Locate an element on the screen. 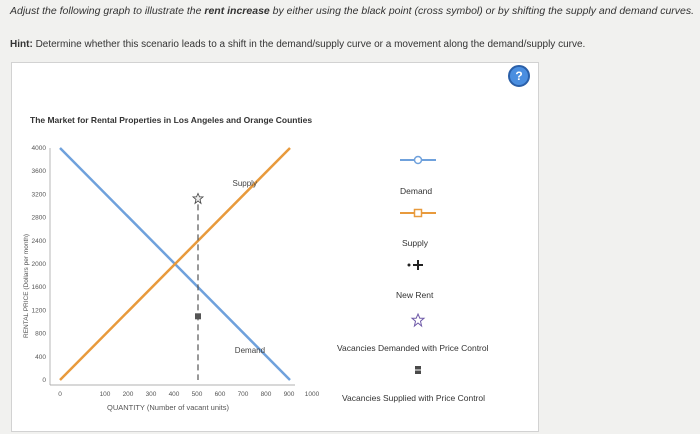 The image size is (700, 434). y-axis-label: RENTAL PRICE (Dollars per month) is located at coordinates (26, 286).